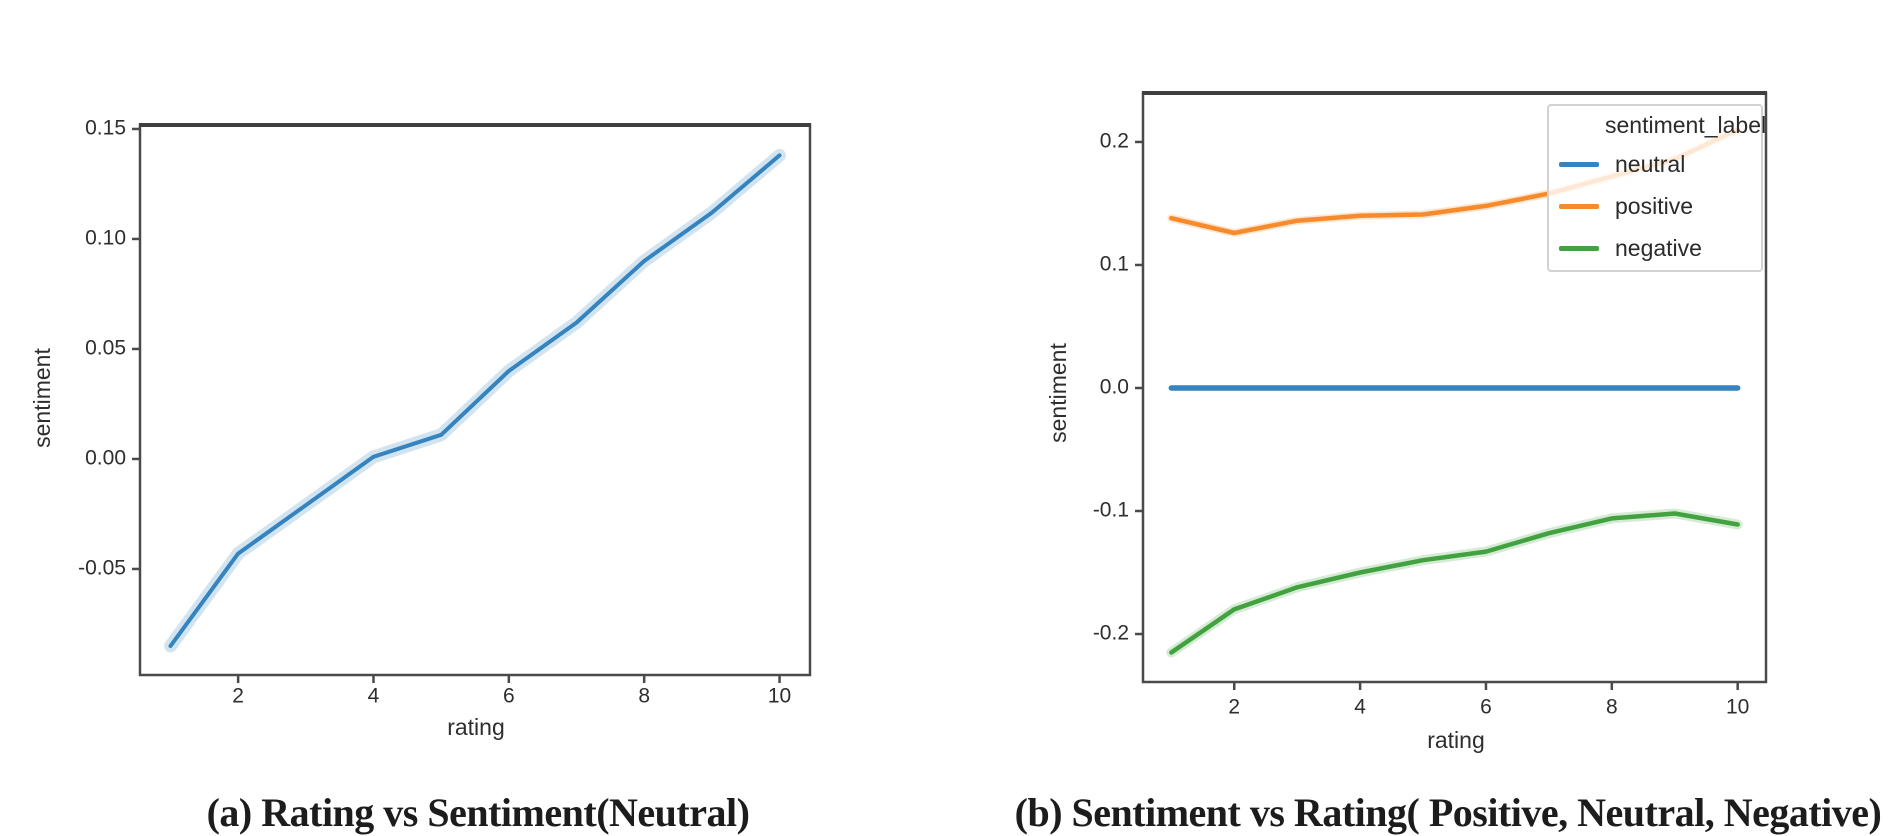 This screenshot has width=1900, height=836. Describe the element at coordinates (1658, 247) in the screenshot. I see `legend-label: negative` at that location.